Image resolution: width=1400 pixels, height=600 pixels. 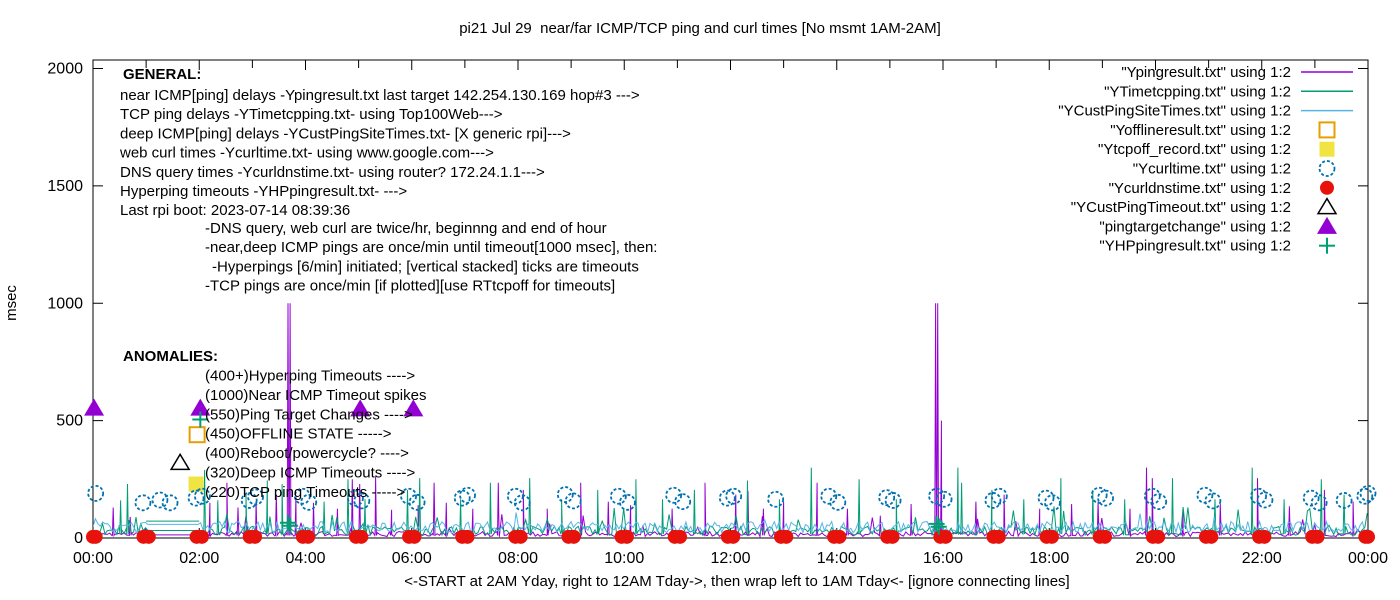 What do you see at coordinates (162, 74) in the screenshot?
I see `general-heading: GENERAL:` at bounding box center [162, 74].